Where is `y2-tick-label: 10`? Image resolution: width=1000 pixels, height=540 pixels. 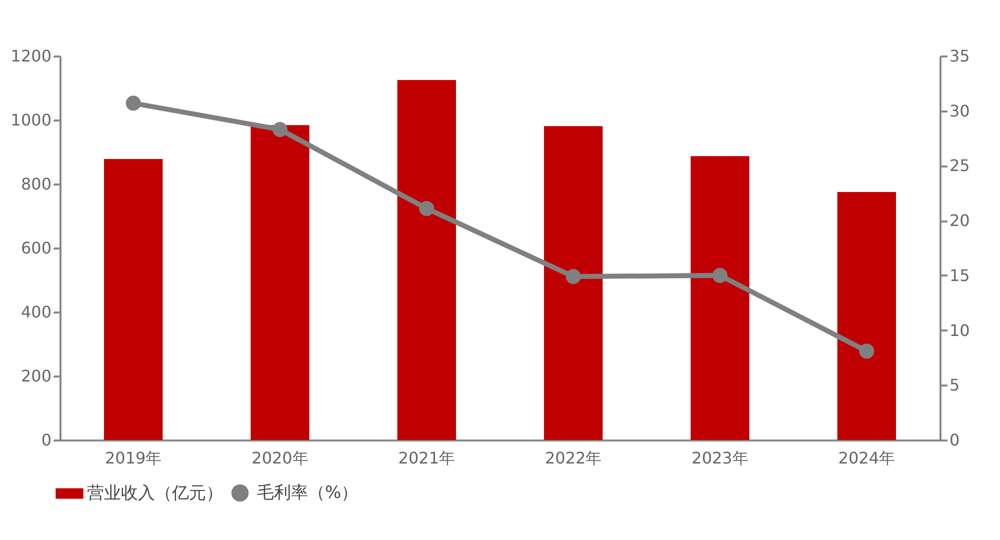 y2-tick-label: 10 is located at coordinates (960, 330).